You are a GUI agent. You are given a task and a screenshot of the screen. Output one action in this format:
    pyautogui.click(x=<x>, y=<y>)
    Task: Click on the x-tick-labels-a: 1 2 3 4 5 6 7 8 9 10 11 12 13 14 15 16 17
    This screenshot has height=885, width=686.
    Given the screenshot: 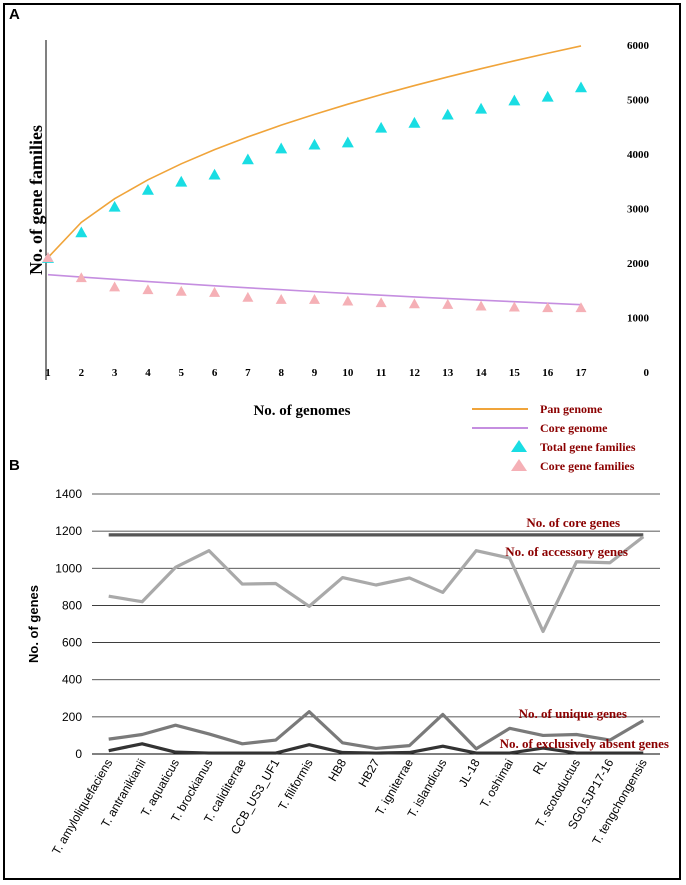 What is the action you would take?
    pyautogui.click(x=316, y=373)
    